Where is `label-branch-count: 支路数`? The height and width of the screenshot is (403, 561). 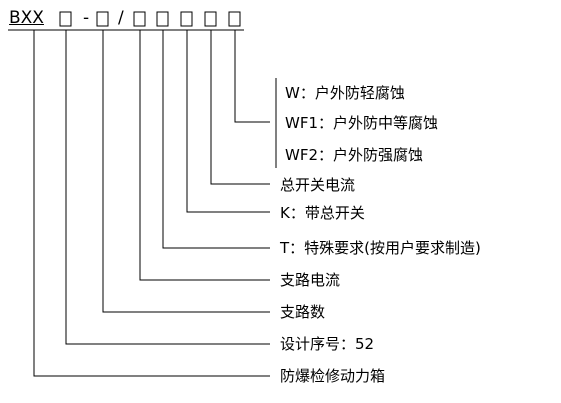 label-branch-count: 支路数 is located at coordinates (303, 312).